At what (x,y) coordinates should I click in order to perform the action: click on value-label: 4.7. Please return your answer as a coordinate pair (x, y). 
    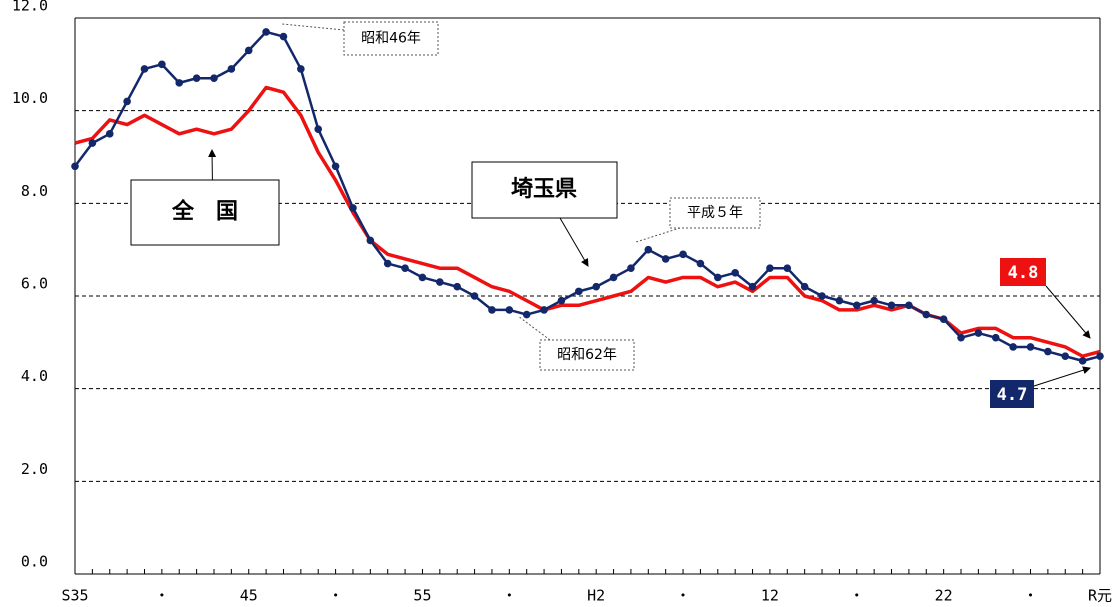
    Looking at the image, I should click on (1012, 395).